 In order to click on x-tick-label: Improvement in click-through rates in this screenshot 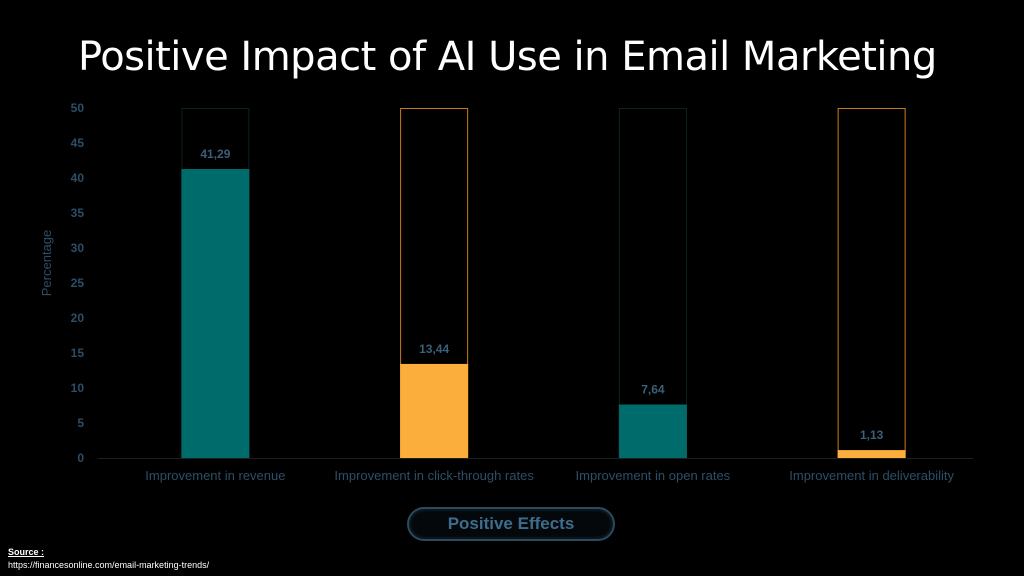, I will do `click(434, 475)`.